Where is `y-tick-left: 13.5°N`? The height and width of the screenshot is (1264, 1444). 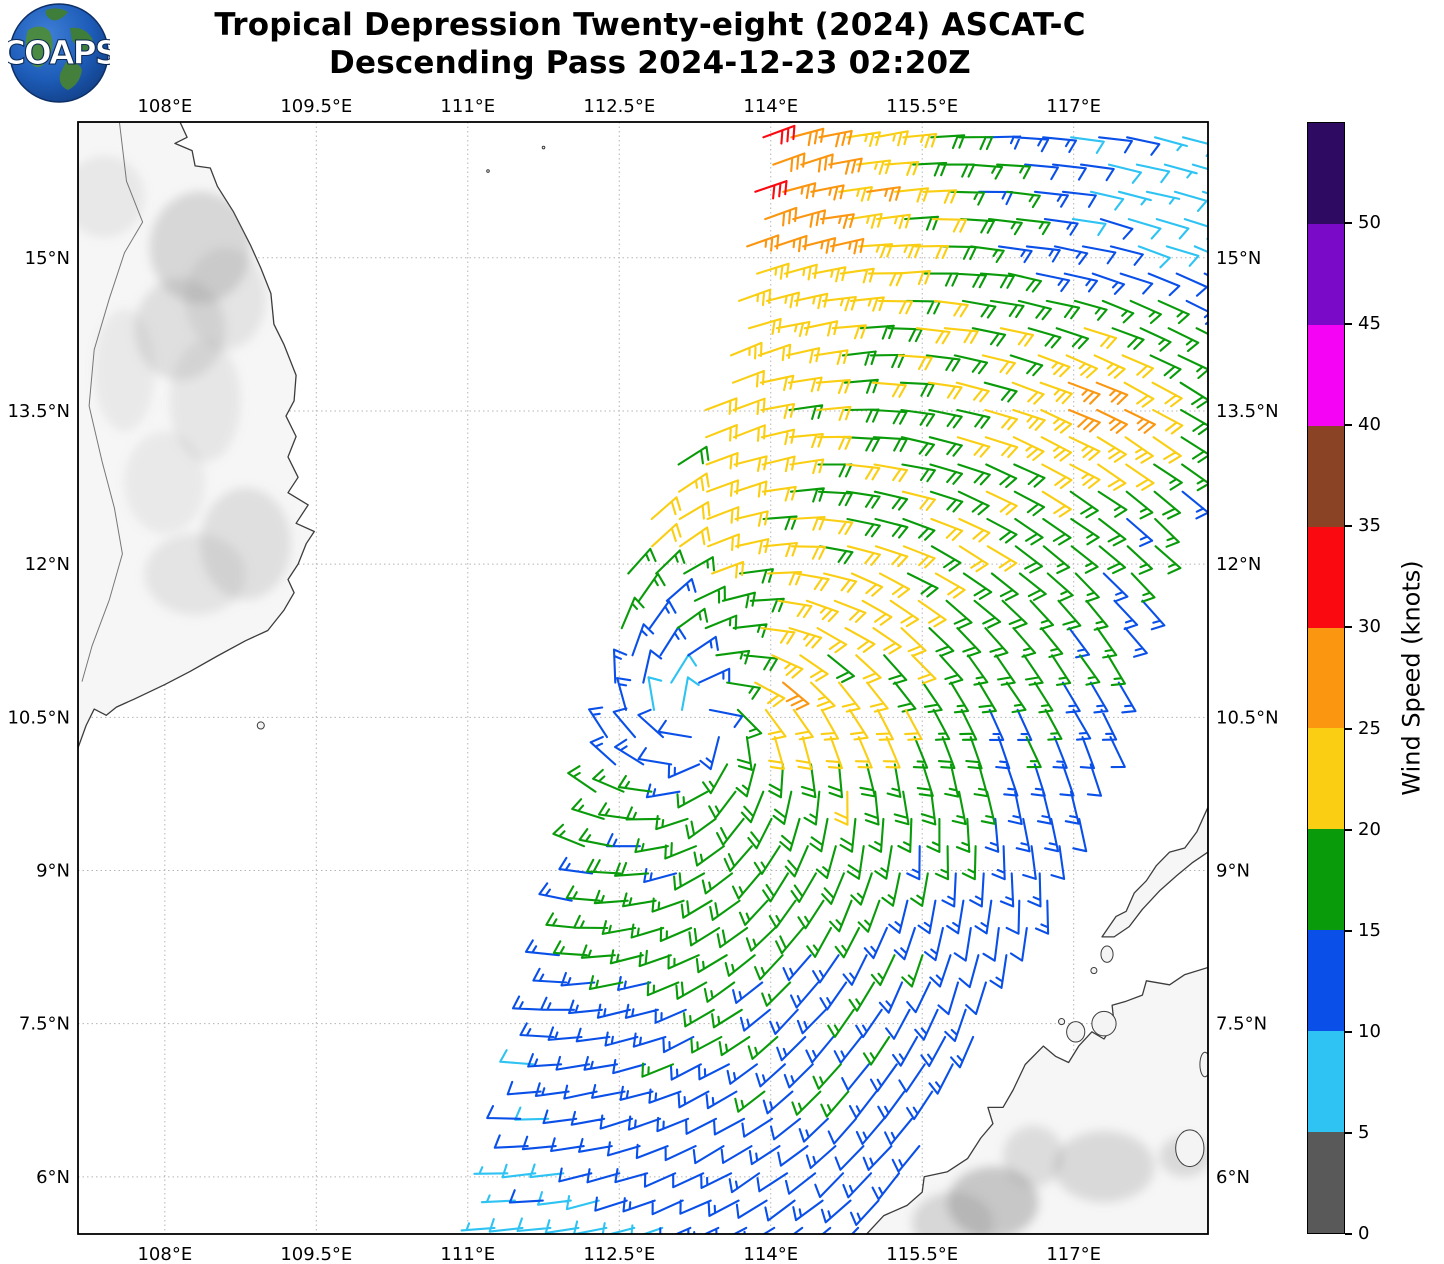
y-tick-left: 13.5°N is located at coordinates (38, 411).